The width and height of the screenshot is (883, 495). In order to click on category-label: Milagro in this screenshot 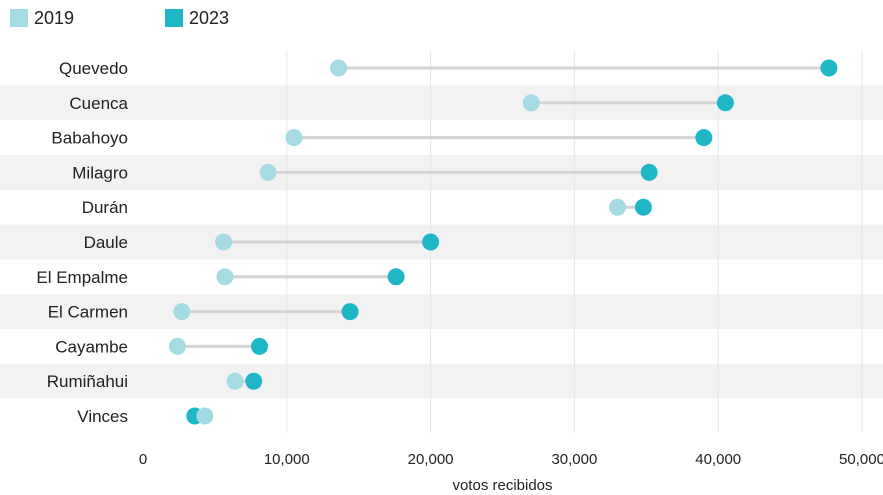, I will do `click(100, 172)`.